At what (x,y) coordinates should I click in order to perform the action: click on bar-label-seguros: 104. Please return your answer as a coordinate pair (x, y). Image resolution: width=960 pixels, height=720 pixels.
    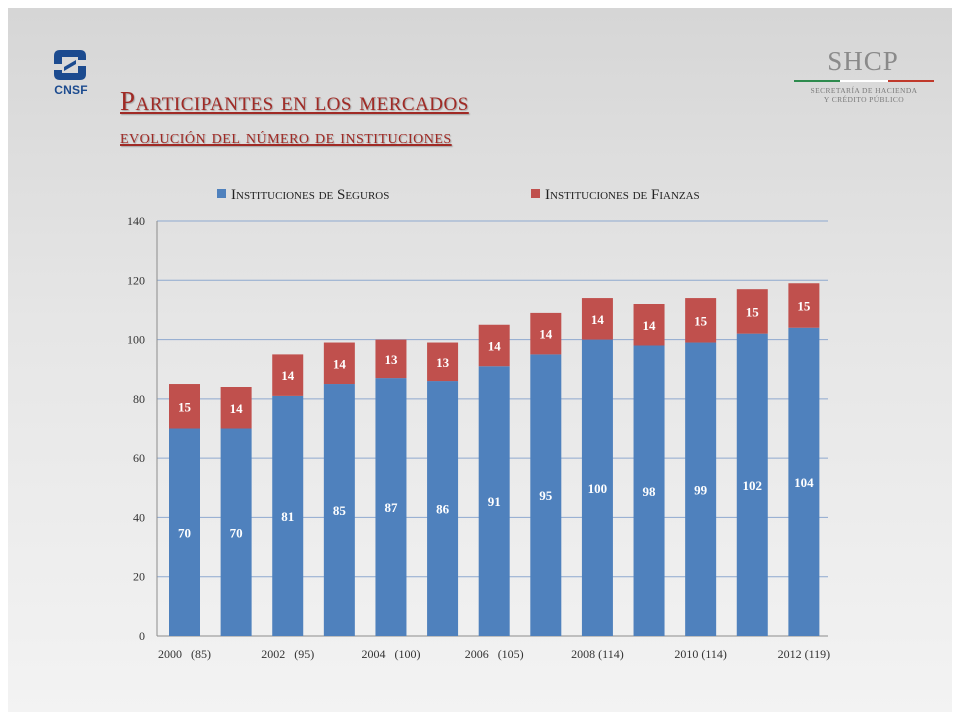
    Looking at the image, I should click on (804, 482).